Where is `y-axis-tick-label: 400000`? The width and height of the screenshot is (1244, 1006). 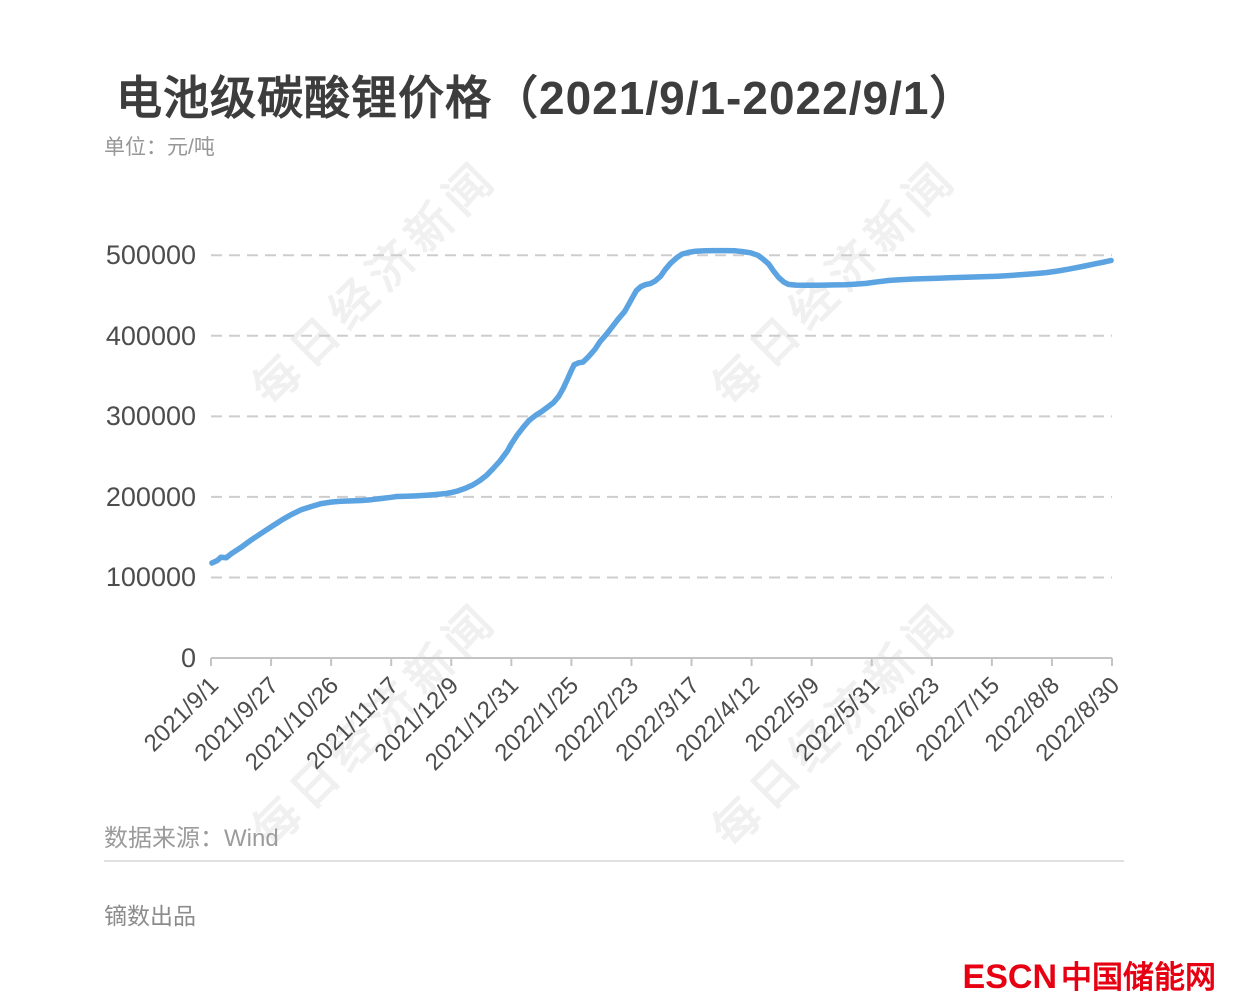
y-axis-tick-label: 400000 is located at coordinates (150, 335).